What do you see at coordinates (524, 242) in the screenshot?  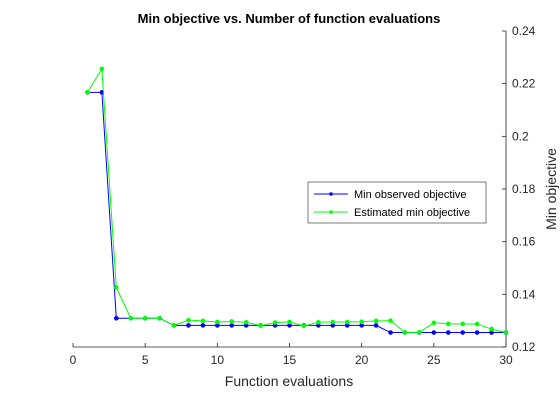 I see `y-tick-label: 0.16` at bounding box center [524, 242].